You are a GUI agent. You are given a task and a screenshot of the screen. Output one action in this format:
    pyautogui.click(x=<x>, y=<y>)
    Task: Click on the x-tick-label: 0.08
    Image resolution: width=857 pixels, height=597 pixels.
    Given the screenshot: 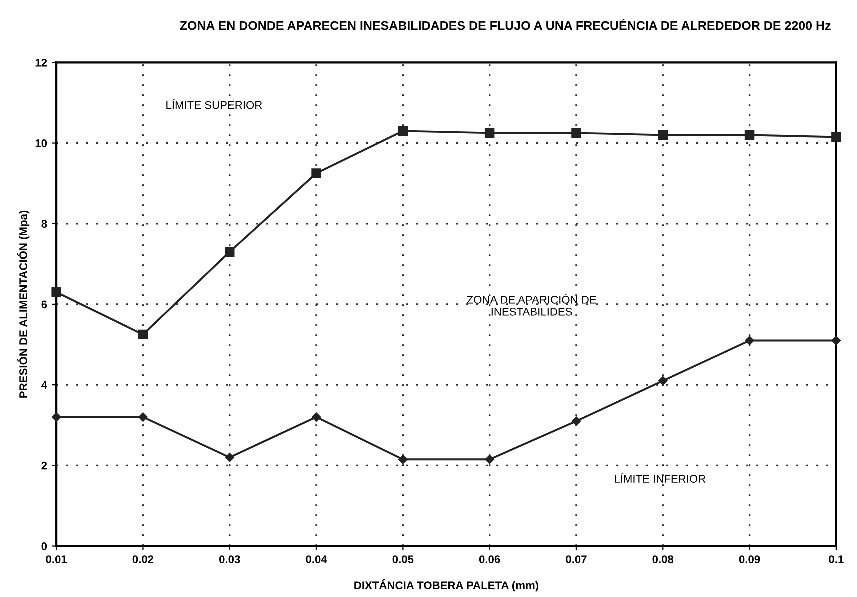 What is the action you would take?
    pyautogui.click(x=663, y=560)
    